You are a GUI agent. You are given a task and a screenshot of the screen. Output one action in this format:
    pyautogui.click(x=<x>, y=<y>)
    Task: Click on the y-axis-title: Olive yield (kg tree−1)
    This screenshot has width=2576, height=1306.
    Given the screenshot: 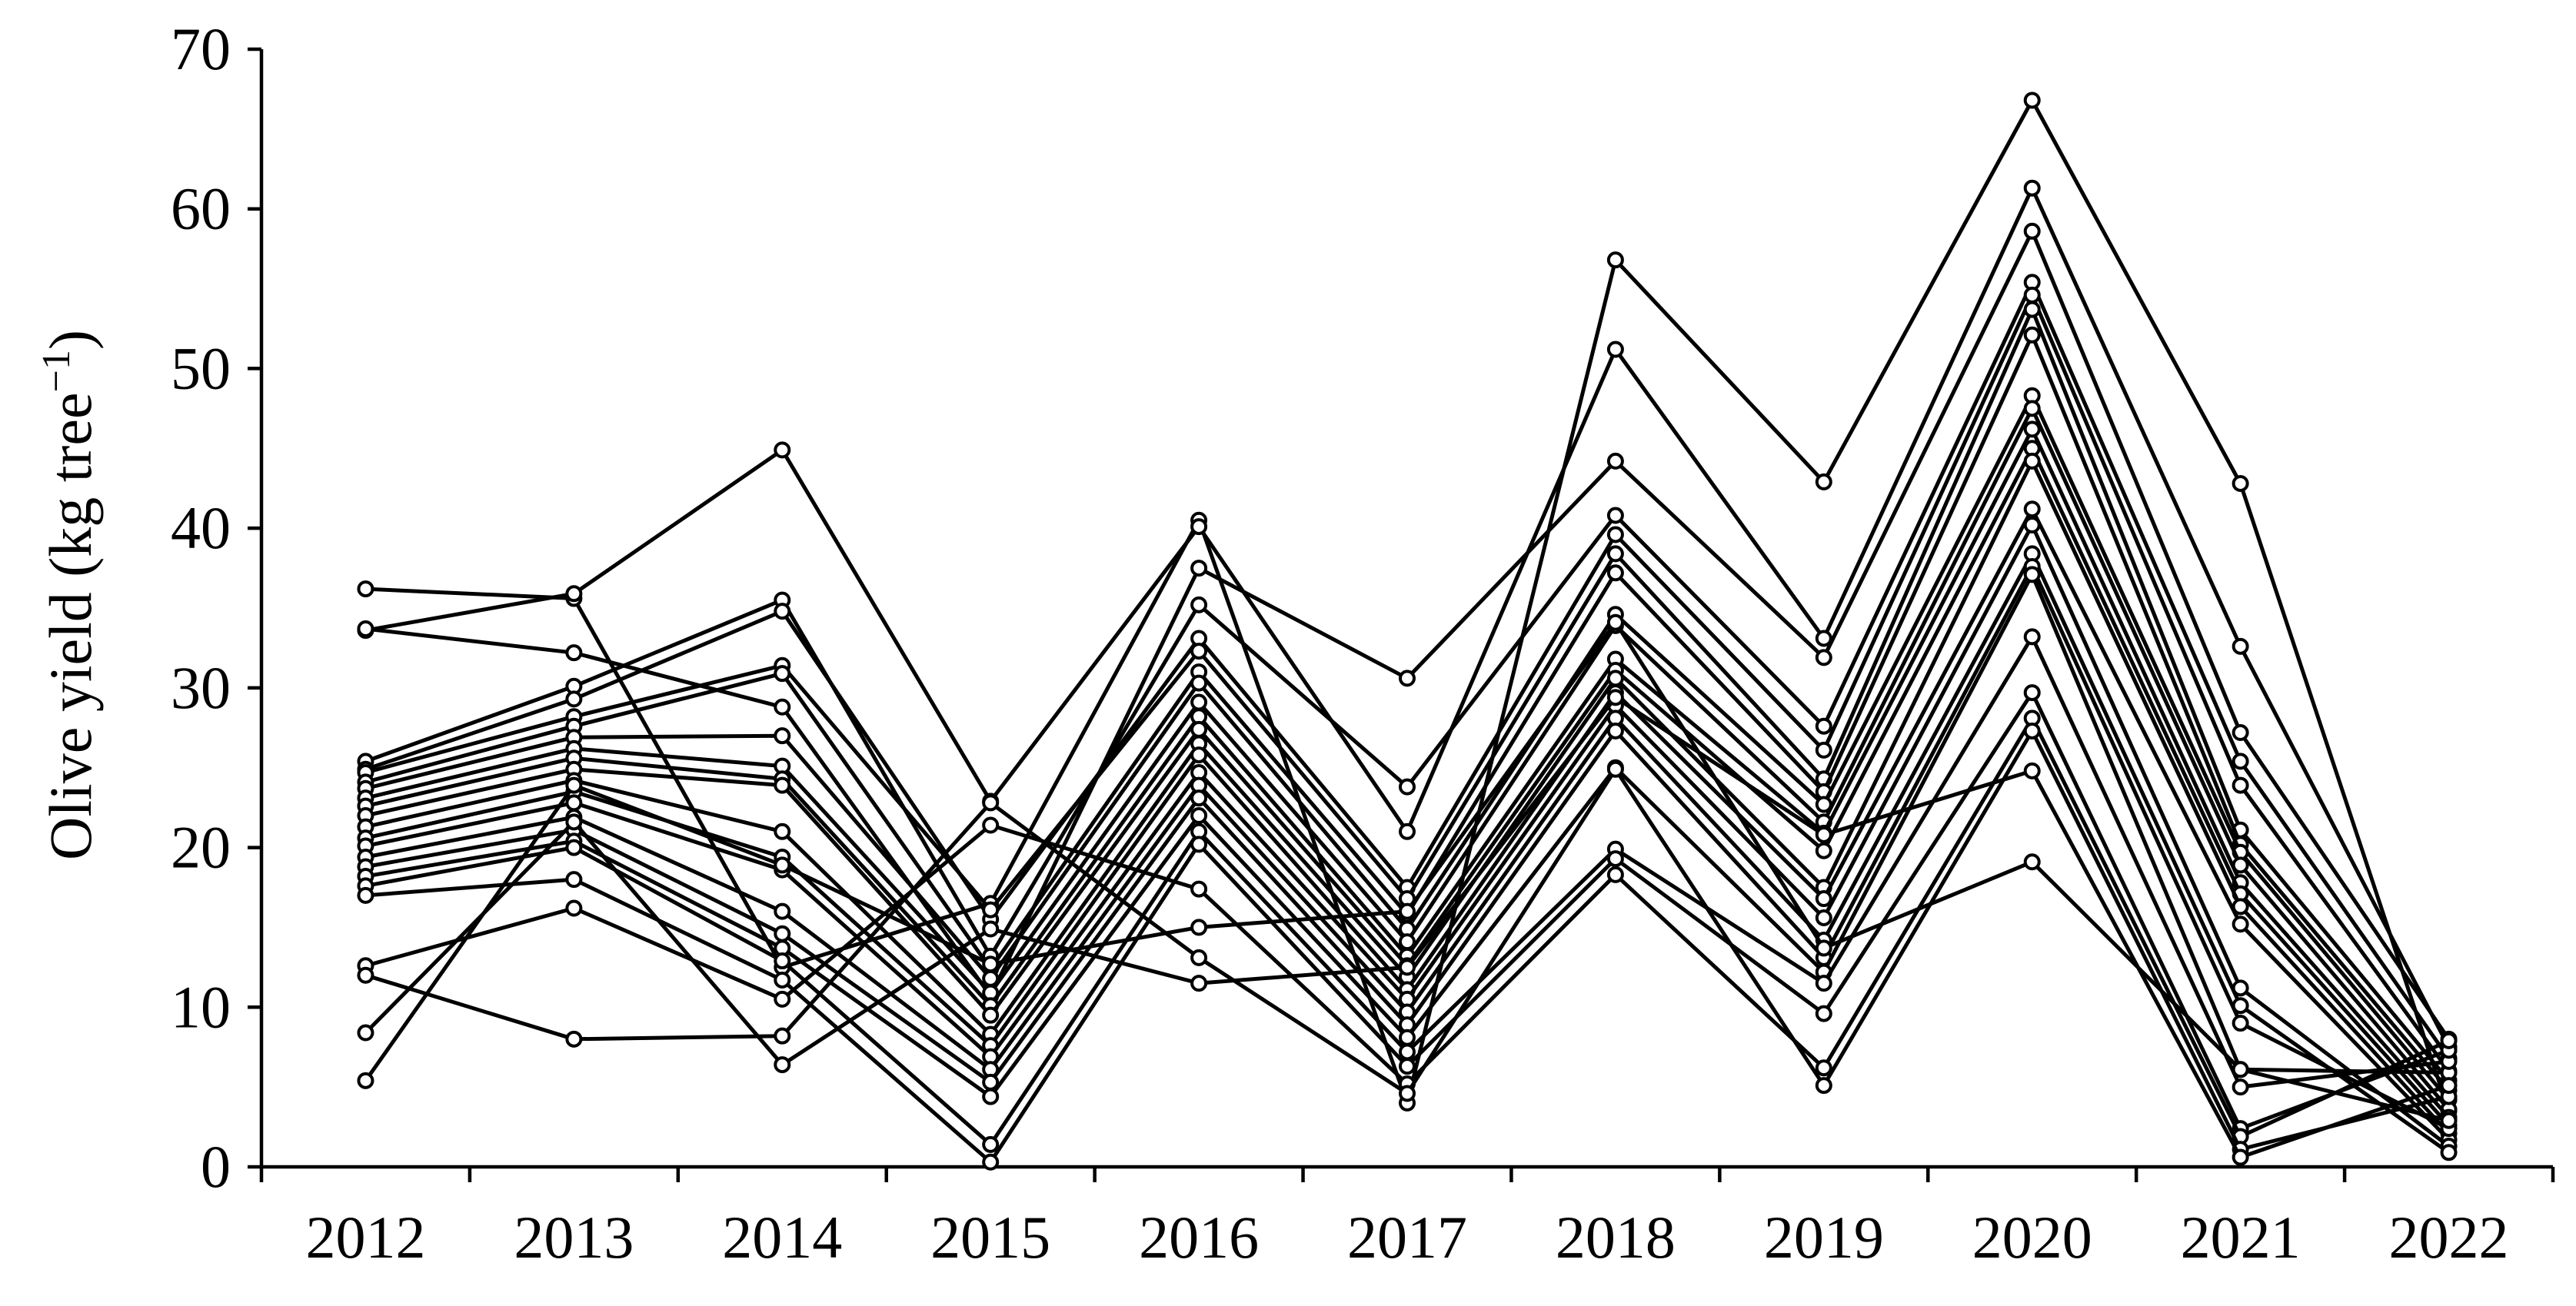 What is the action you would take?
    pyautogui.click(x=69, y=595)
    